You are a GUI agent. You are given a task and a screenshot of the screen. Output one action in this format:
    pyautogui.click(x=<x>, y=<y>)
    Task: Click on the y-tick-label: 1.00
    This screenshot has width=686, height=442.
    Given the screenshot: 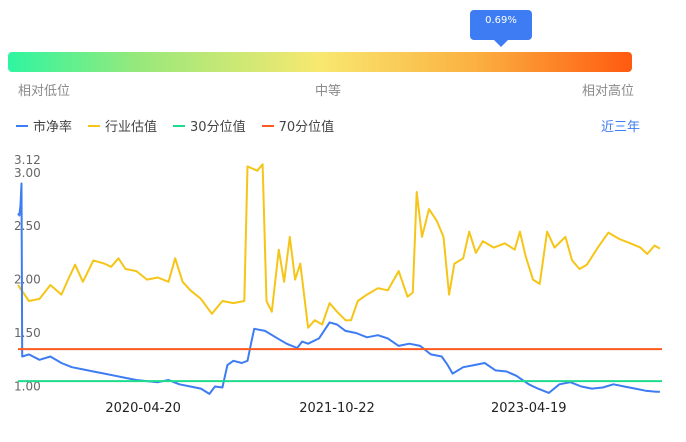 What is the action you would take?
    pyautogui.click(x=27, y=386)
    